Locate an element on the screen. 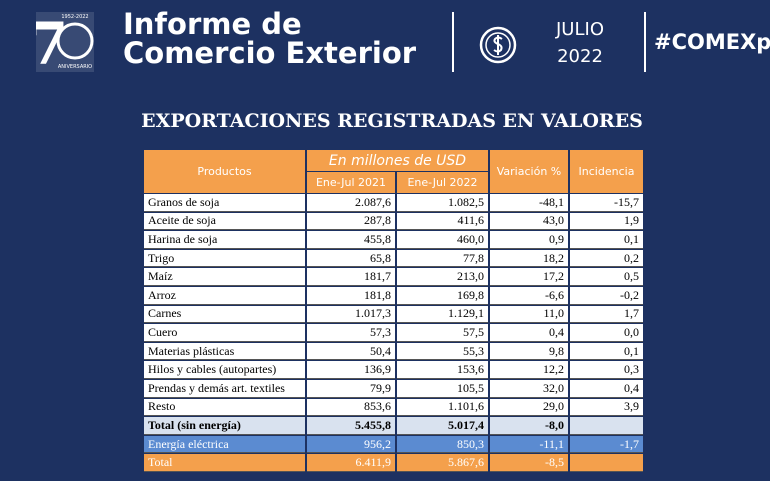  value-cell: 853,6 is located at coordinates (351, 407).